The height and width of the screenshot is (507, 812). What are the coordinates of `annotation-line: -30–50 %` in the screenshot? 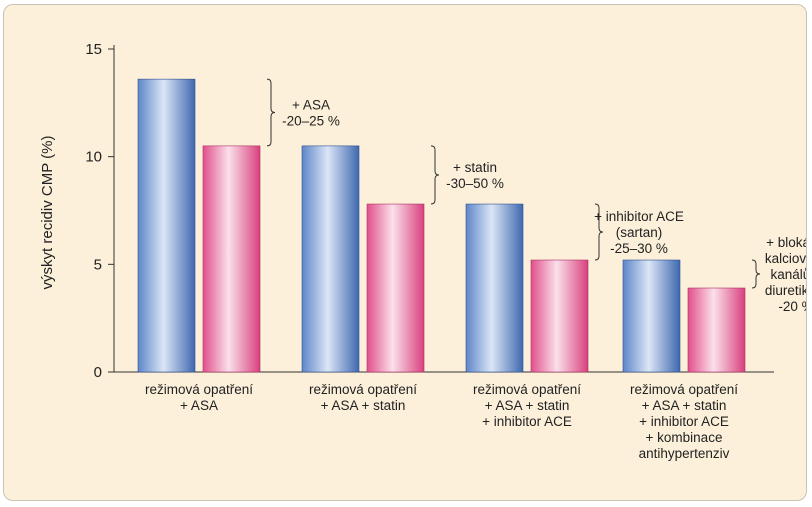 It's located at (475, 183).